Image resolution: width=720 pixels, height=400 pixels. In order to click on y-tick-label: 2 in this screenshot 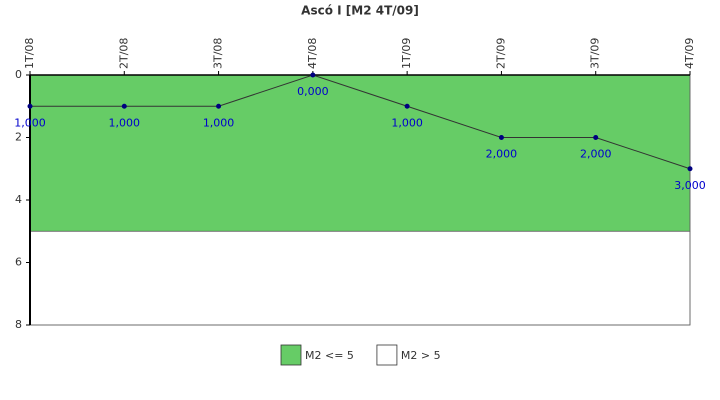, I will do `click(18, 137)`.